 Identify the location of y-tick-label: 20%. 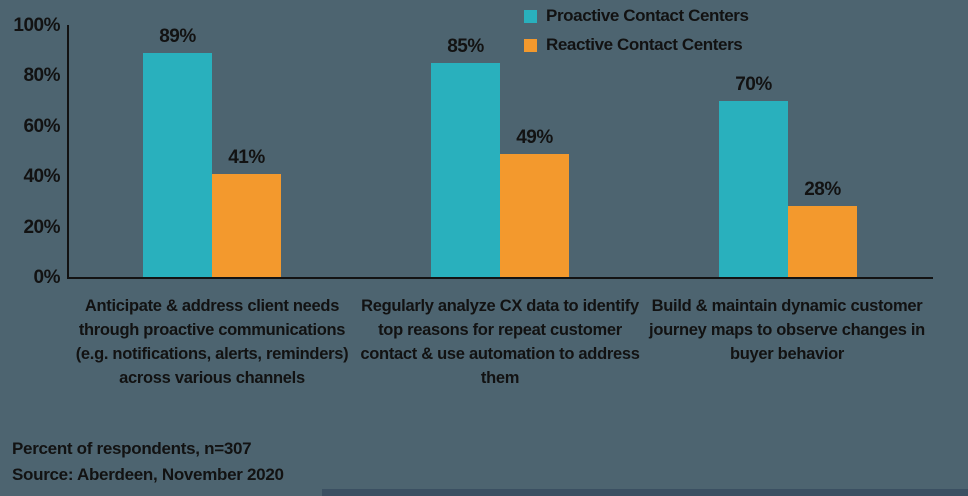
(41, 227).